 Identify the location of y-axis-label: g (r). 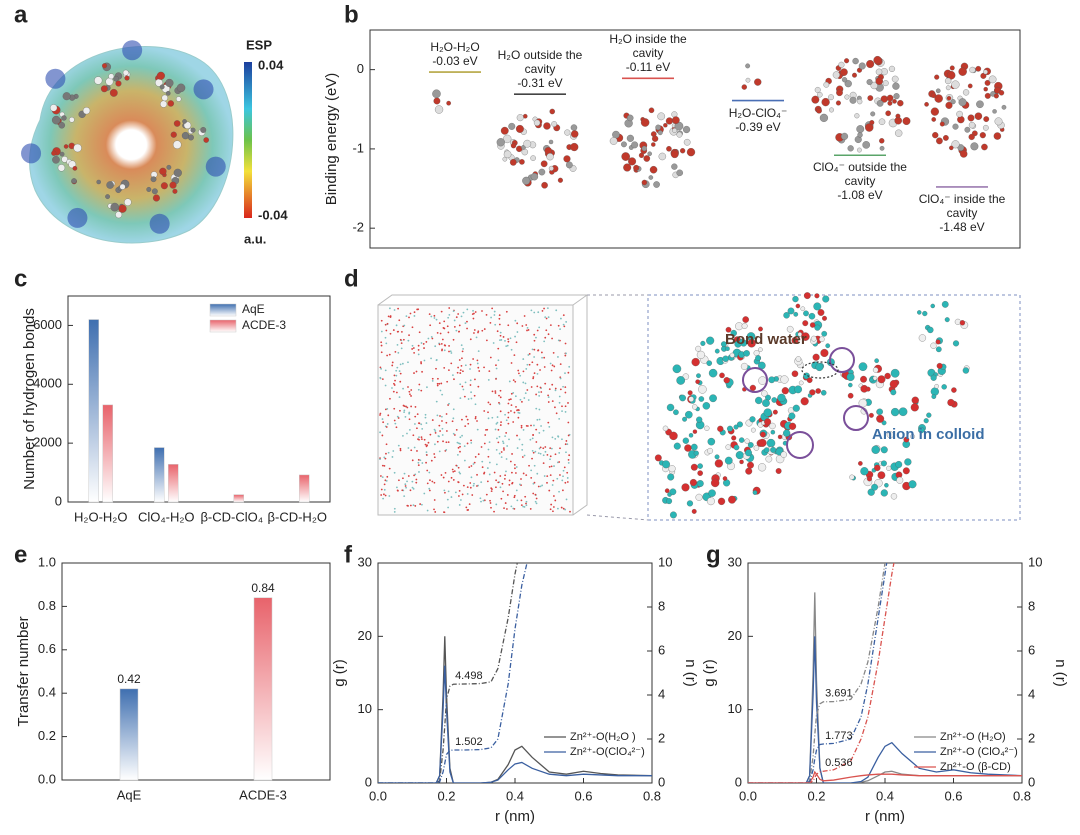
(339, 673).